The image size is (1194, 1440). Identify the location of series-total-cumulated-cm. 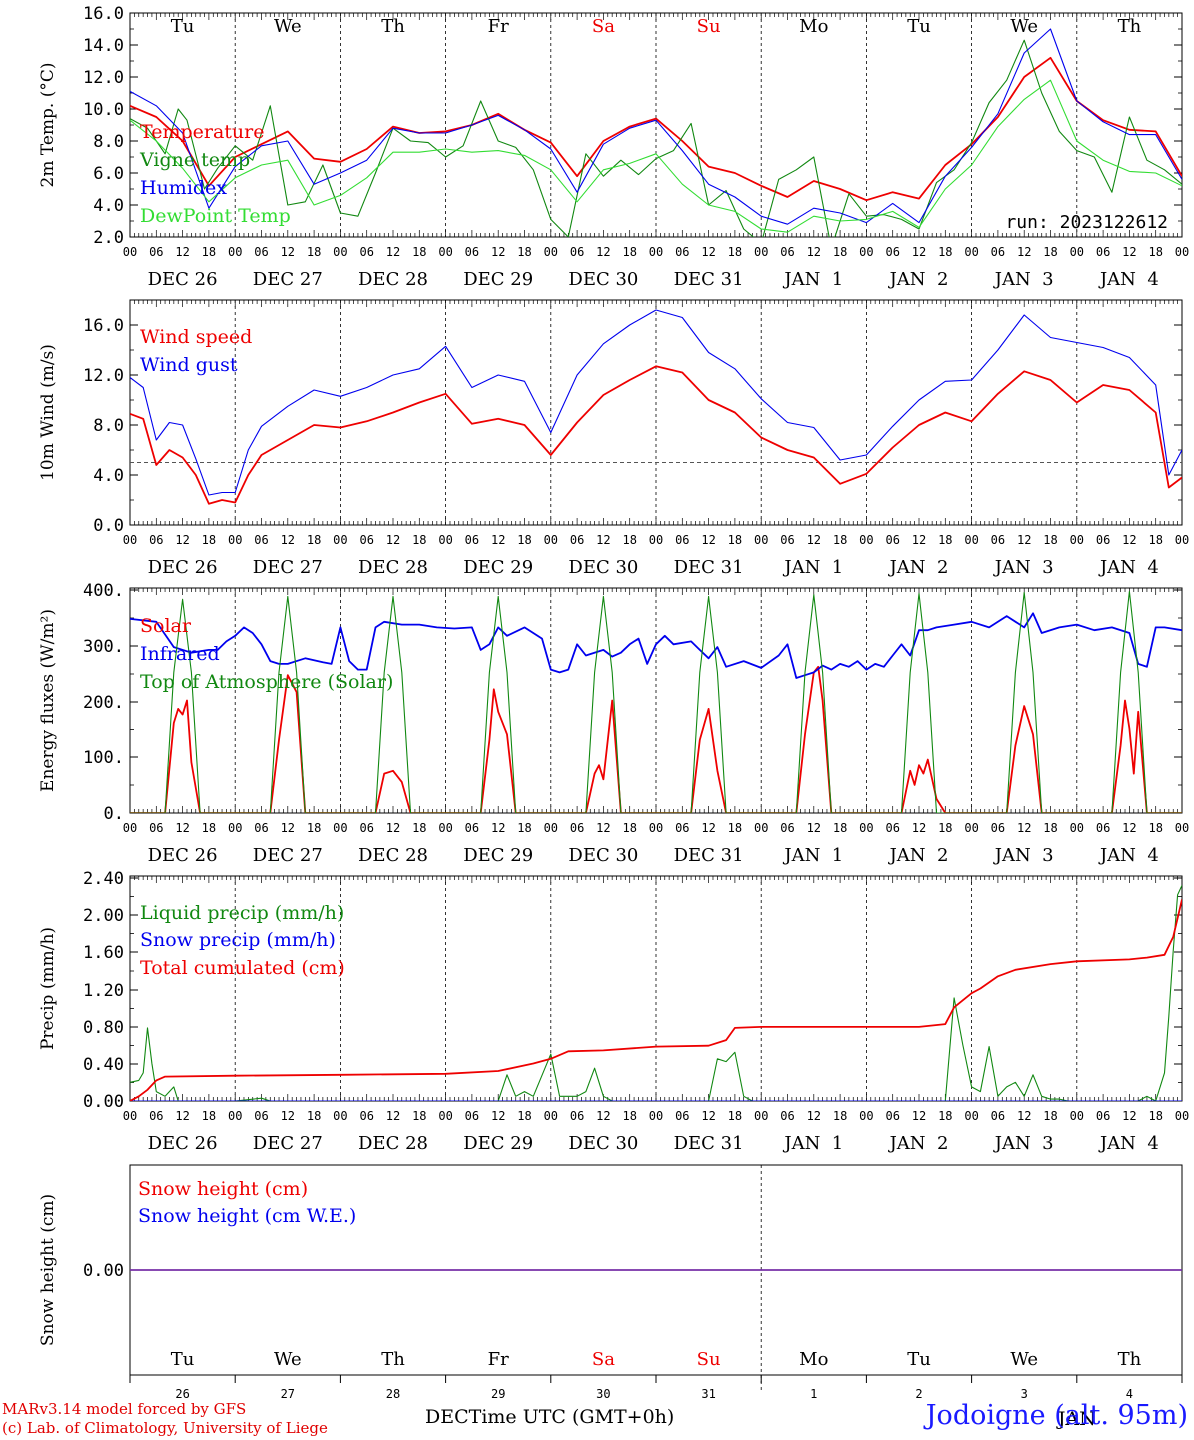
(656, 1000).